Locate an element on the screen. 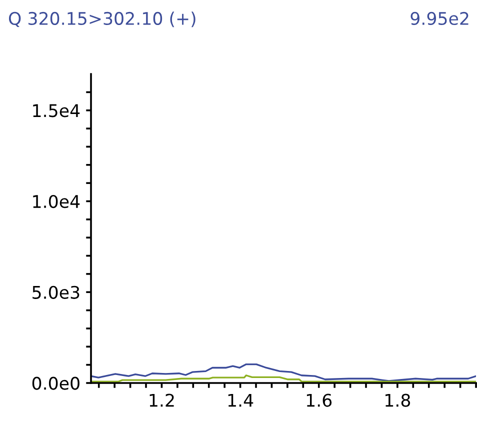  x-tick-label: 1.2 is located at coordinates (162, 400).